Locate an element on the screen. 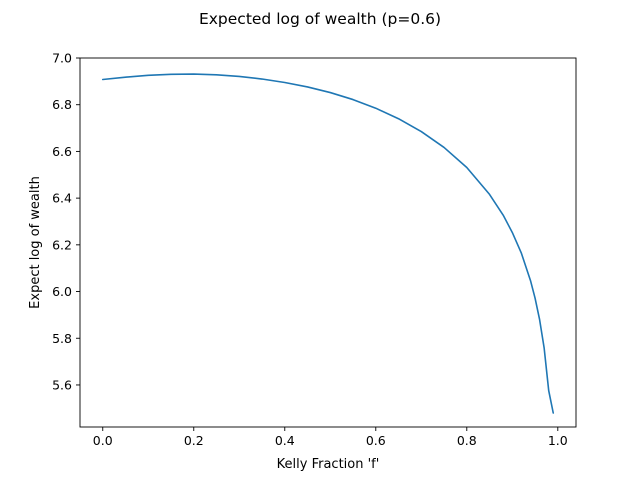  y-tick-label: 6.0 is located at coordinates (62, 291).